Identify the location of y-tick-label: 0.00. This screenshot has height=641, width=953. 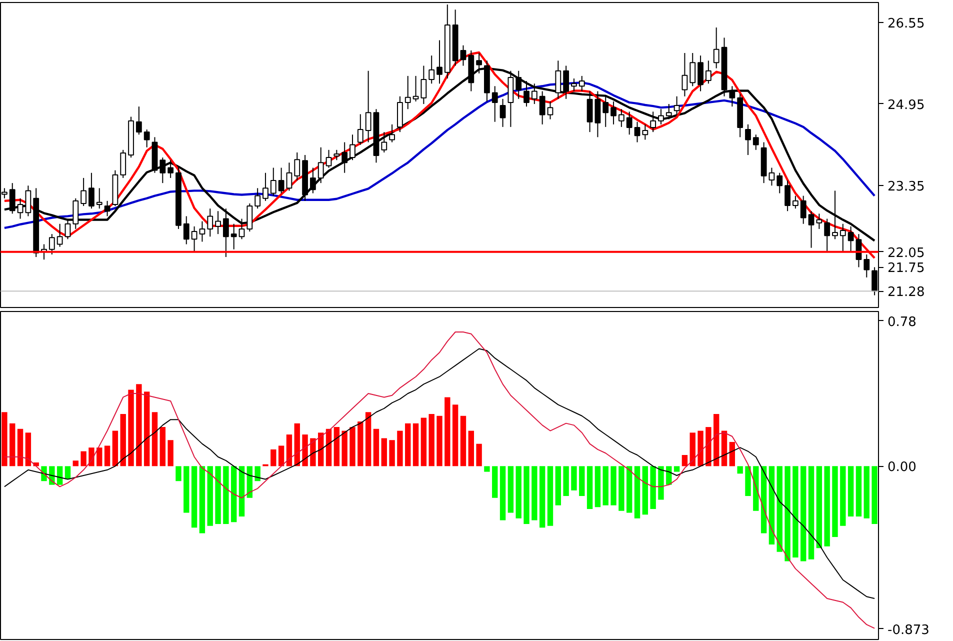
(902, 468).